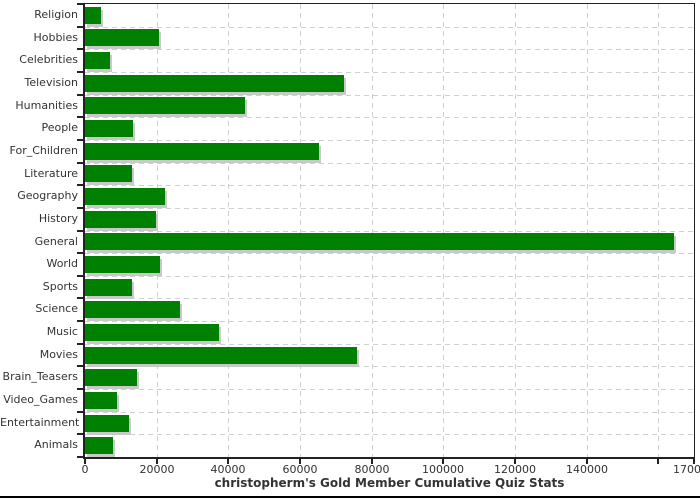 This screenshot has width=700, height=500. What do you see at coordinates (62, 332) in the screenshot?
I see `y-axis-label: Music` at bounding box center [62, 332].